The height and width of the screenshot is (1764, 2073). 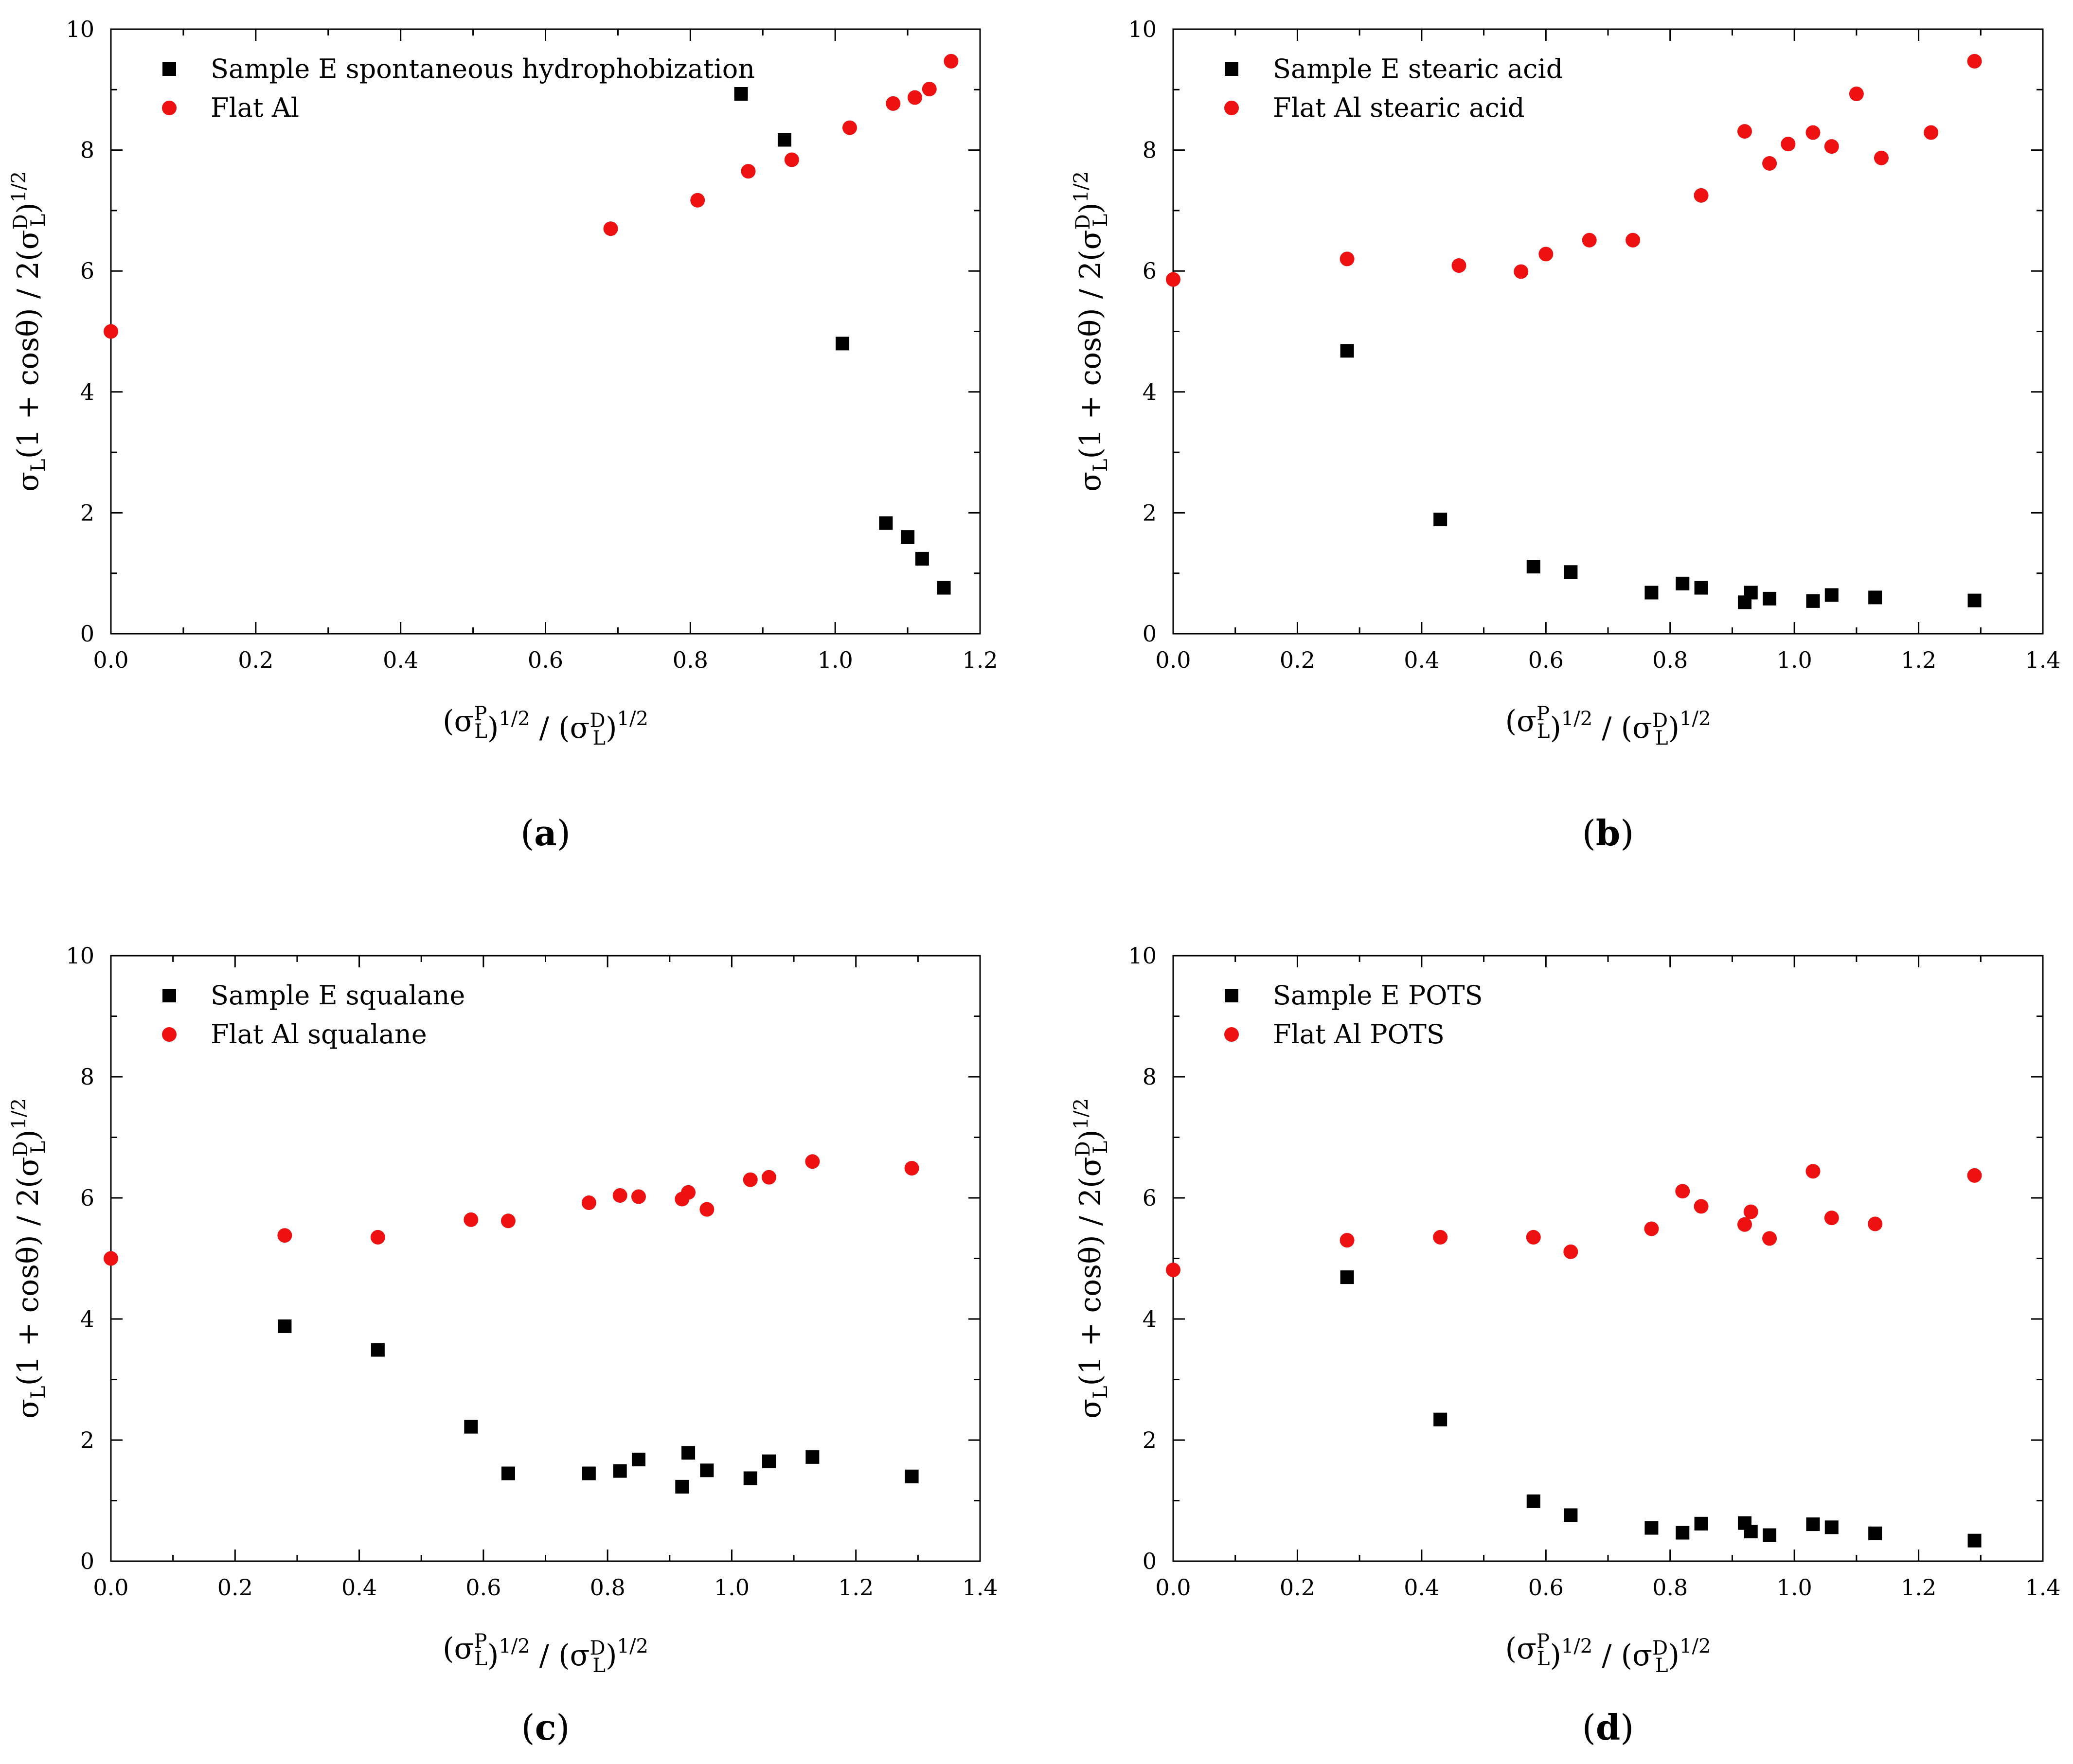 I want to click on panel-caption: (d), so click(x=1608, y=1728).